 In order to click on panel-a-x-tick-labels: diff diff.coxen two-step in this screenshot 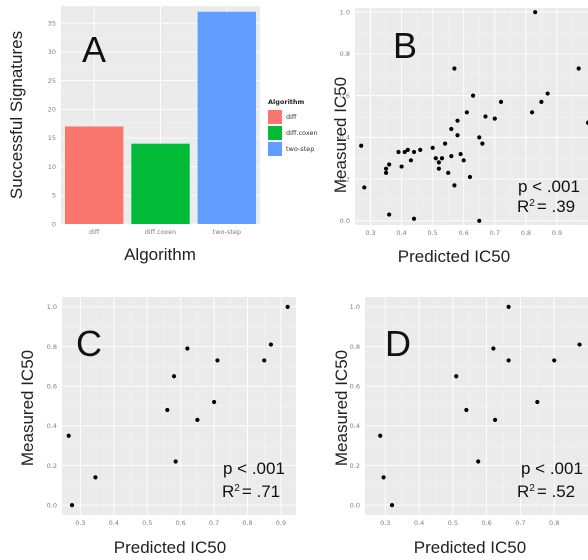, I will do `click(165, 232)`.